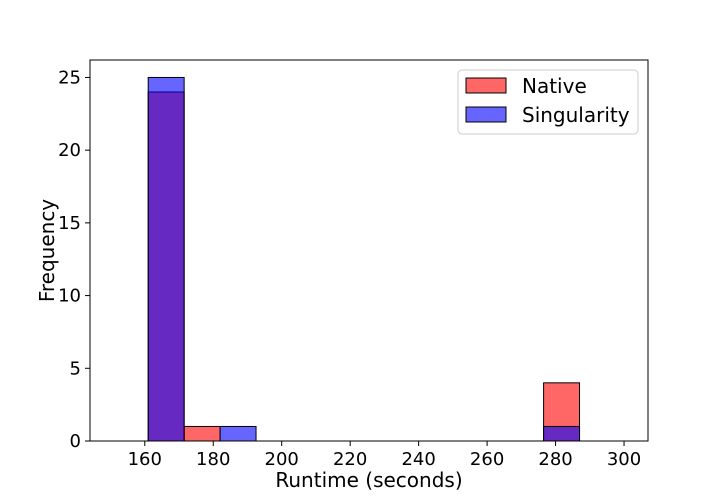  What do you see at coordinates (555, 459) in the screenshot?
I see `x-tick-label: 280` at bounding box center [555, 459].